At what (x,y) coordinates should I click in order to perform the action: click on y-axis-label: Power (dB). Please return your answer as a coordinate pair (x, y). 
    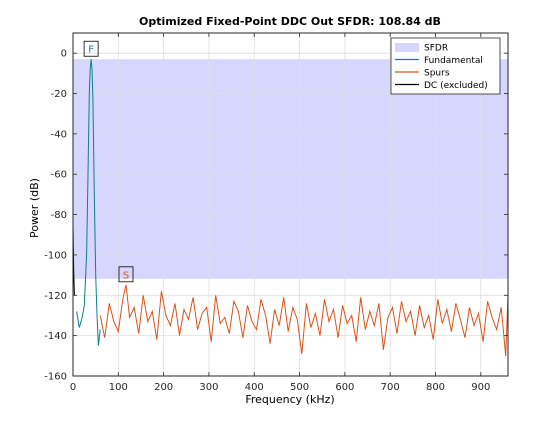
    Looking at the image, I should click on (34, 208).